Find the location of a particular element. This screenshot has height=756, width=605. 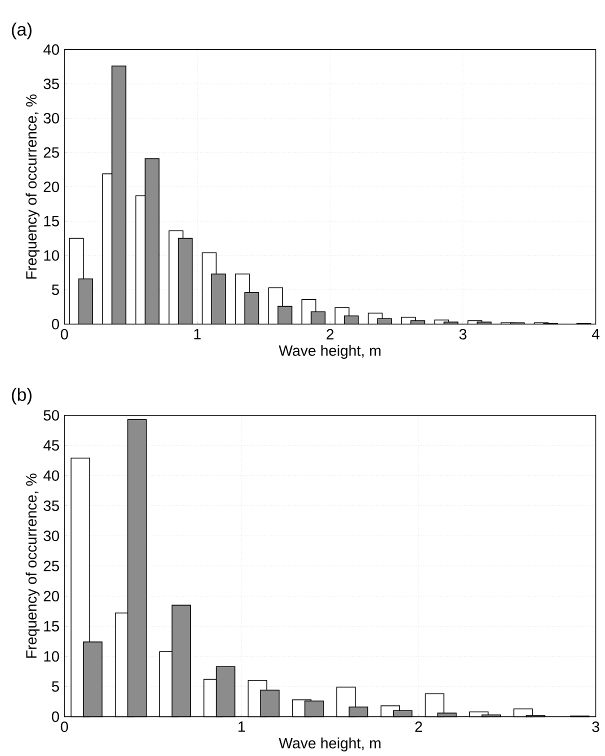

x-tick-label: 4 is located at coordinates (596, 334).